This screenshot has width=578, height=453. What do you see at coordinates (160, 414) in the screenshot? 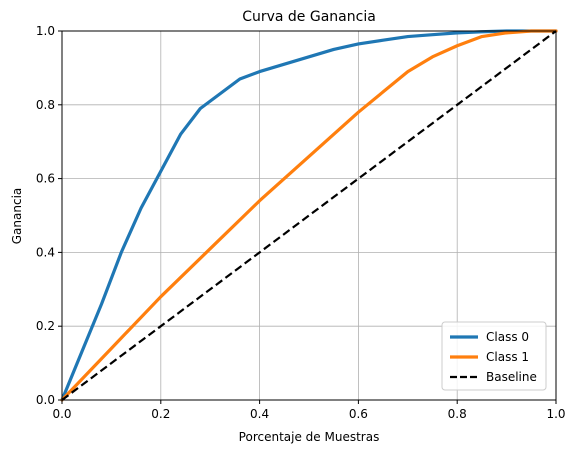
I see `x-tick-label: 0.2` at bounding box center [160, 414].